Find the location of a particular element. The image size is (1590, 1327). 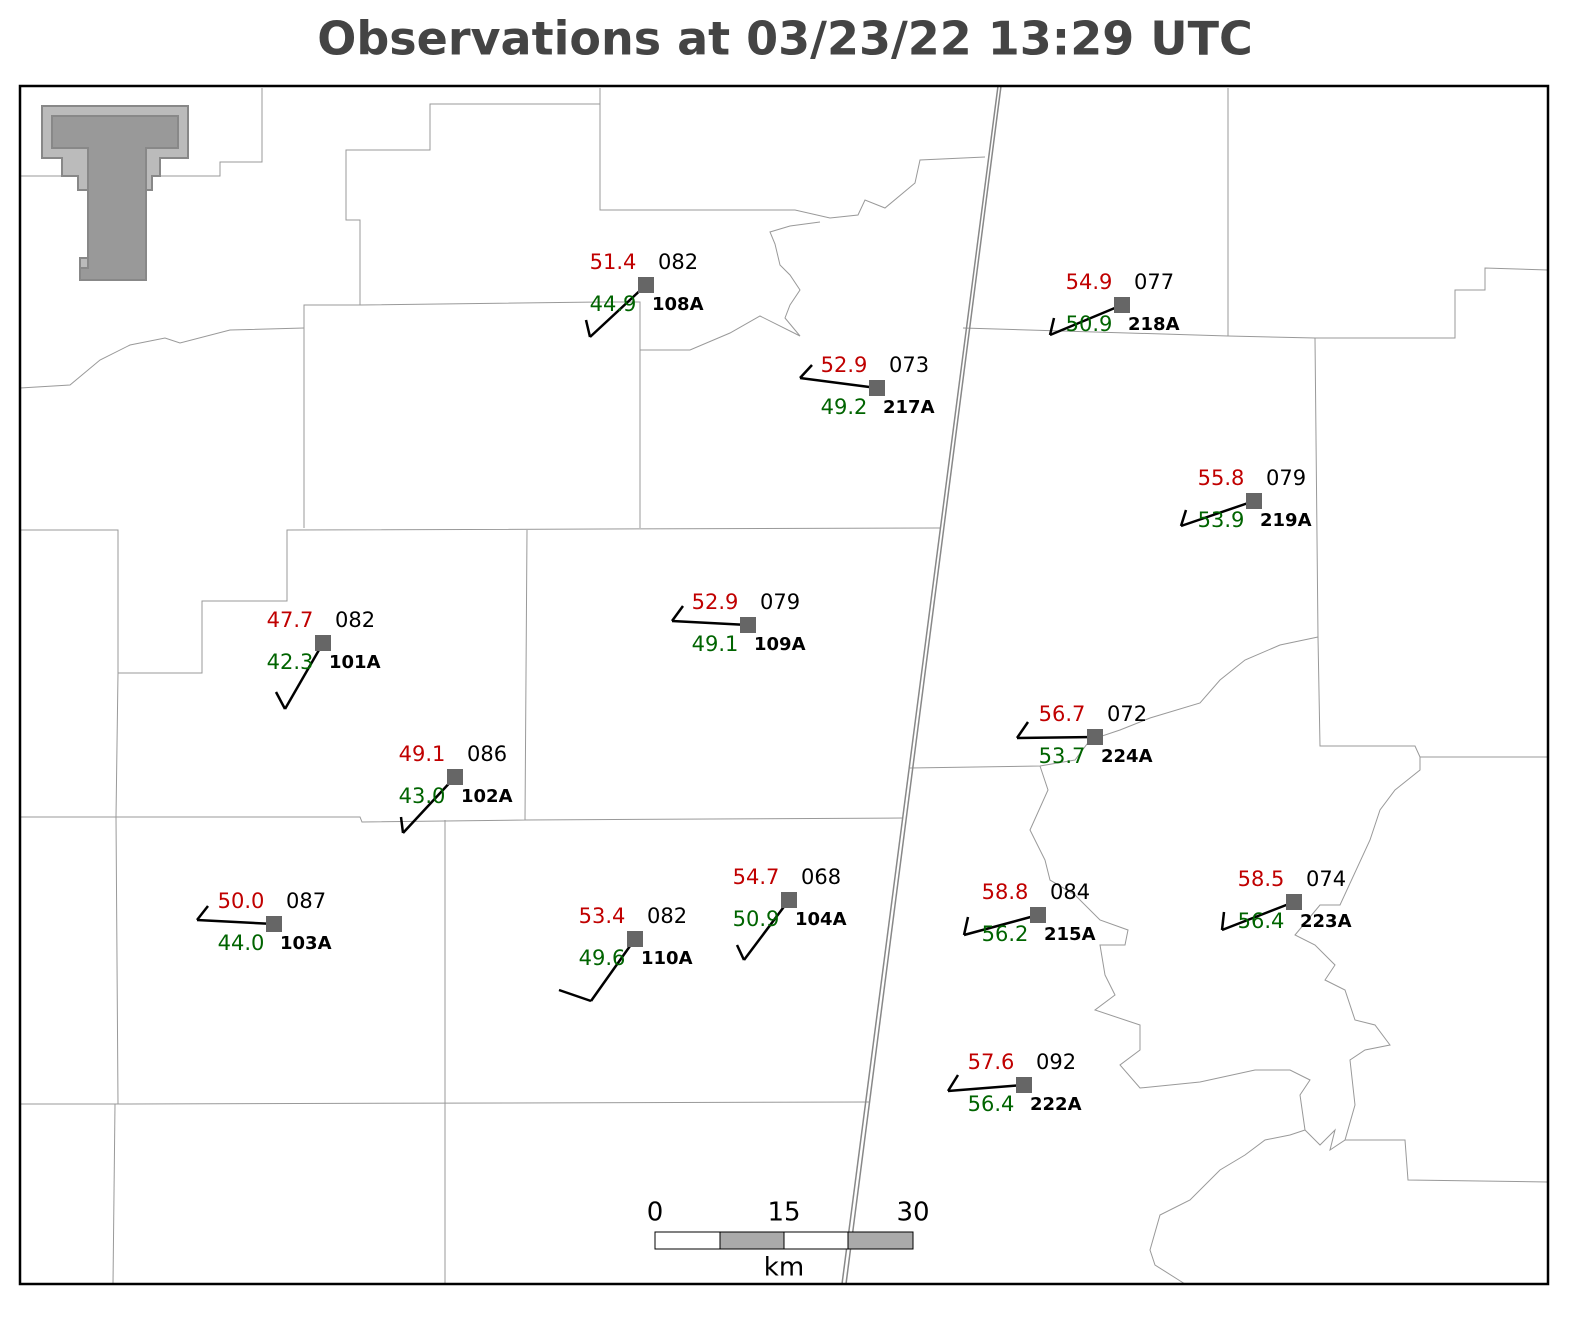

temperature: 58.5 is located at coordinates (1261, 879).